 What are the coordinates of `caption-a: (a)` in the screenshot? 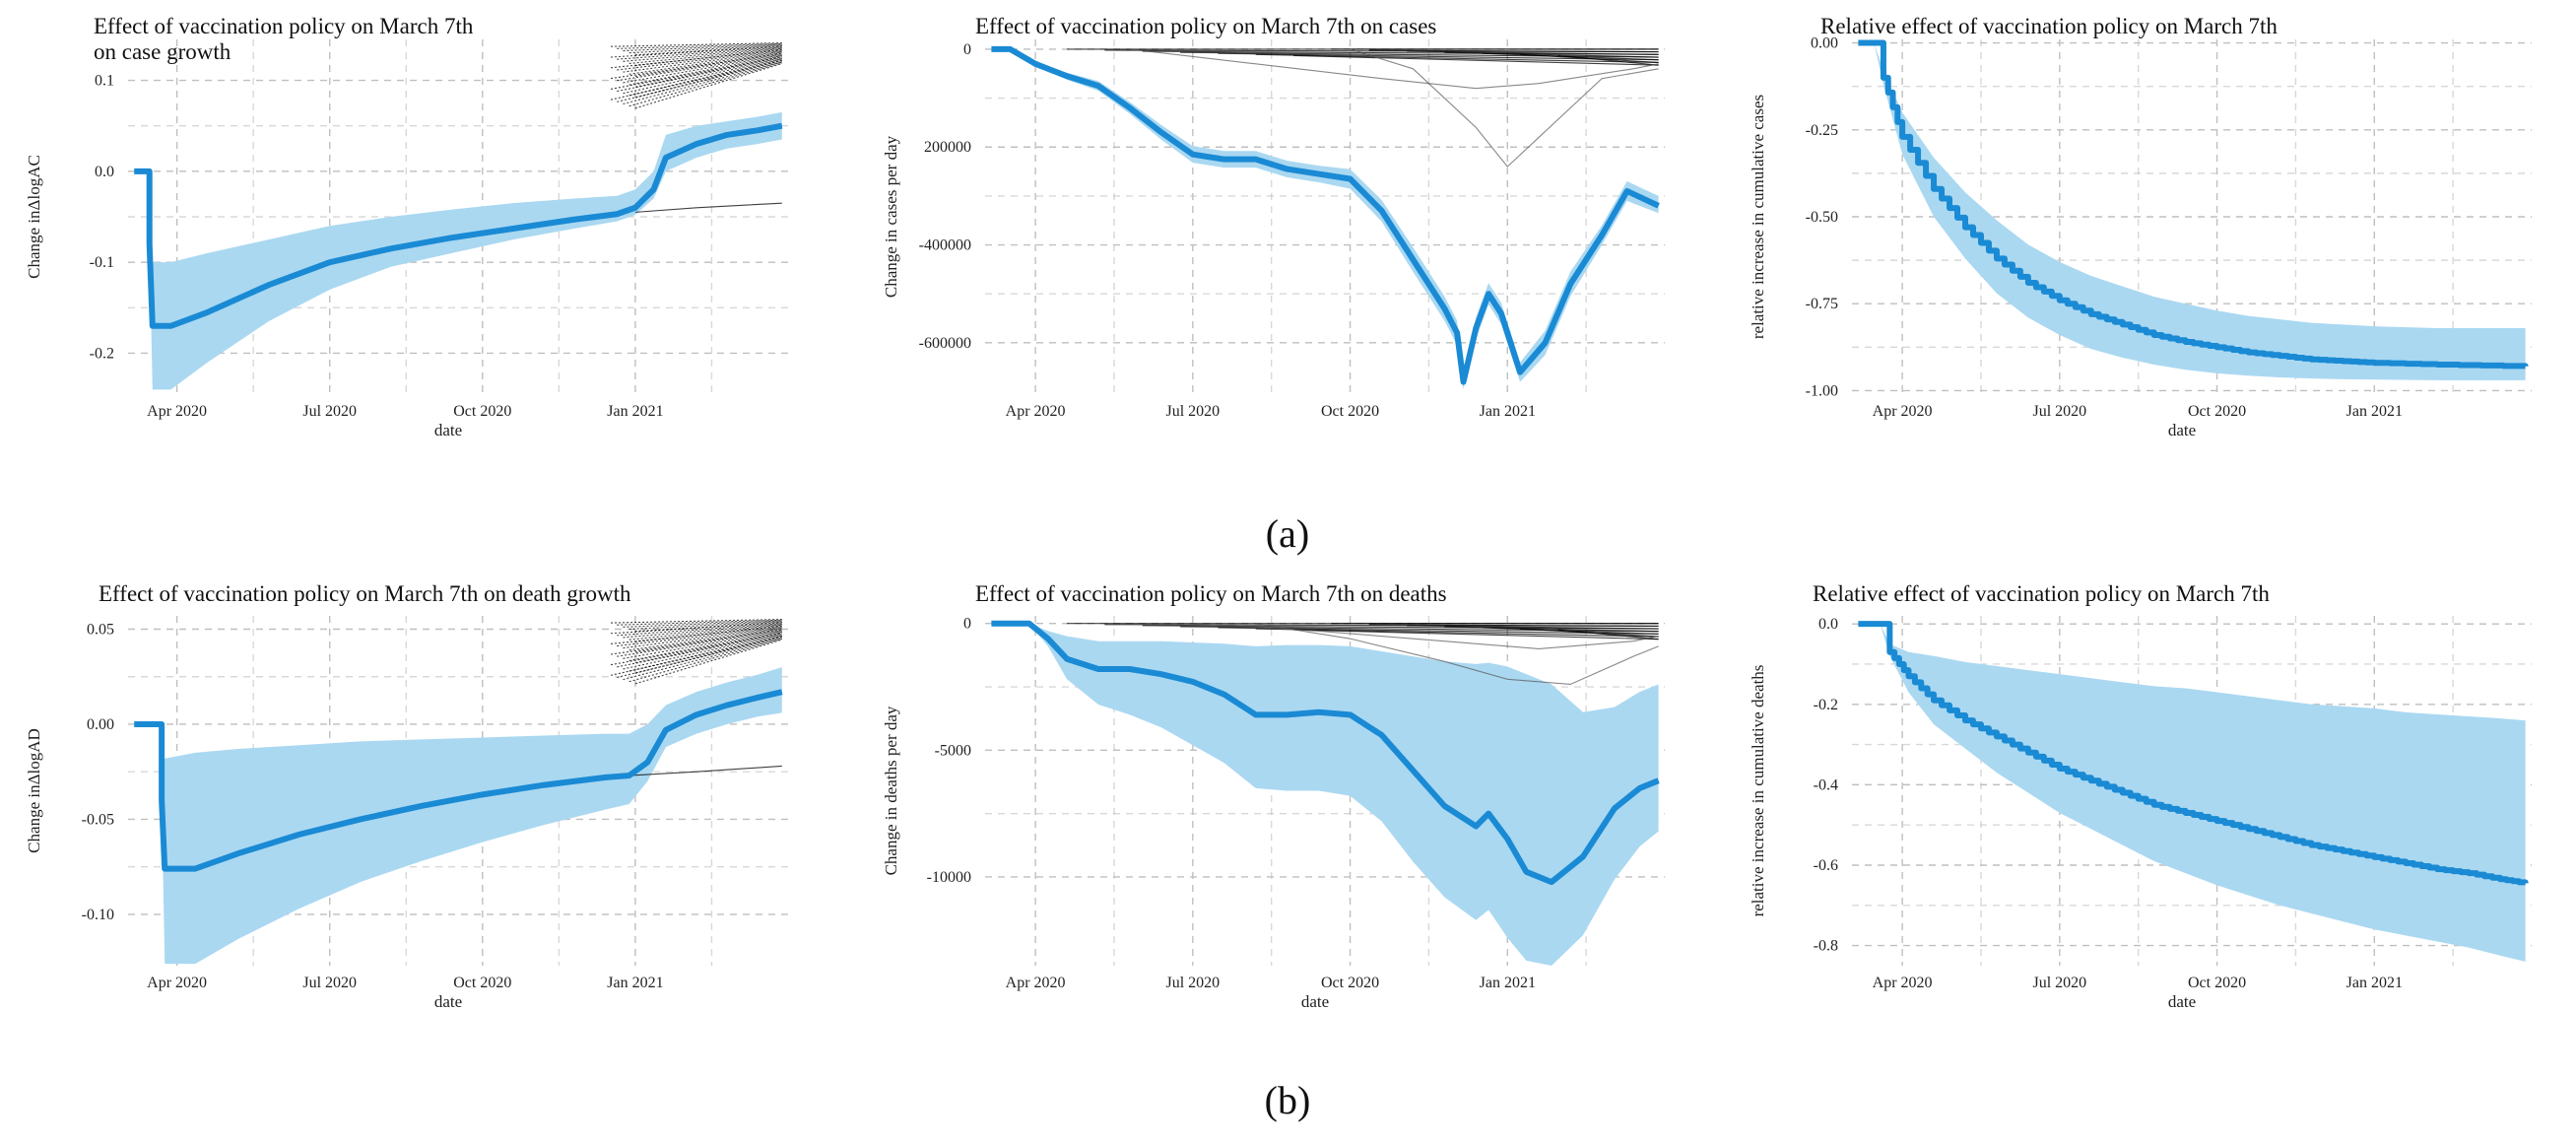 It's located at (1288, 533).